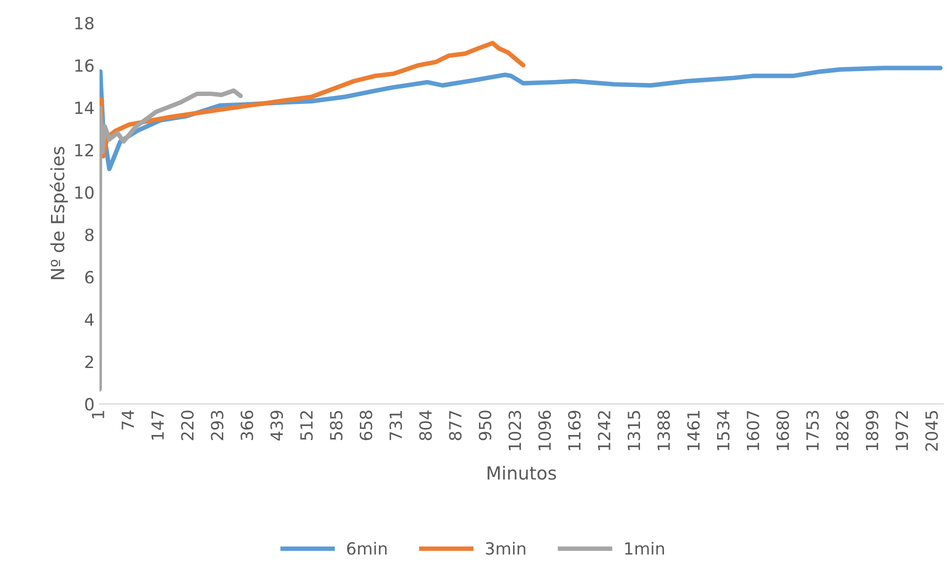 The image size is (948, 573). Describe the element at coordinates (842, 430) in the screenshot. I see `x-tick-label: 1826` at that location.